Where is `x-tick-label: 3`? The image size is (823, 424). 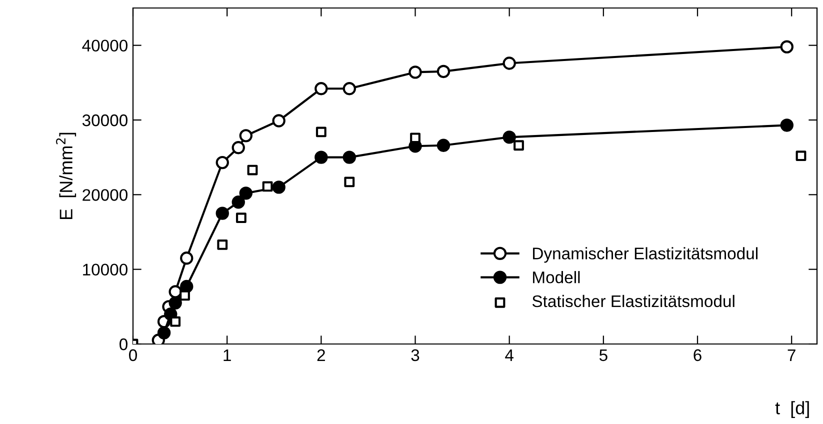
x-tick-label: 3 is located at coordinates (415, 355).